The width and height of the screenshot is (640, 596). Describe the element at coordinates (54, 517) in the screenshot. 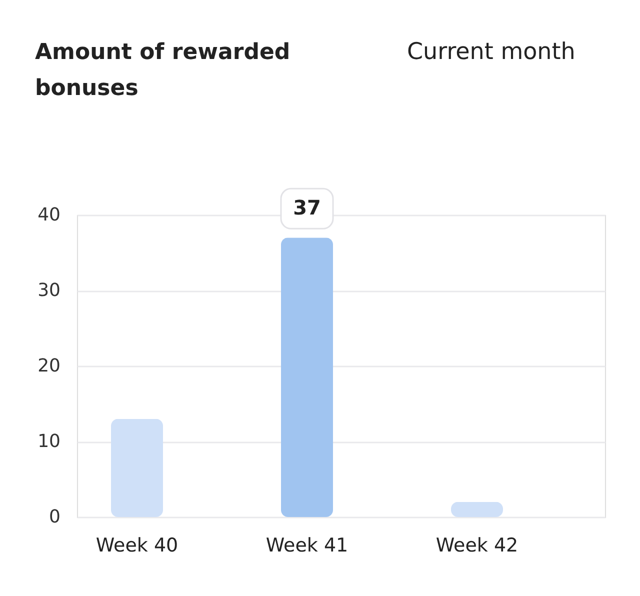

I see `y-tick-label: 0` at that location.